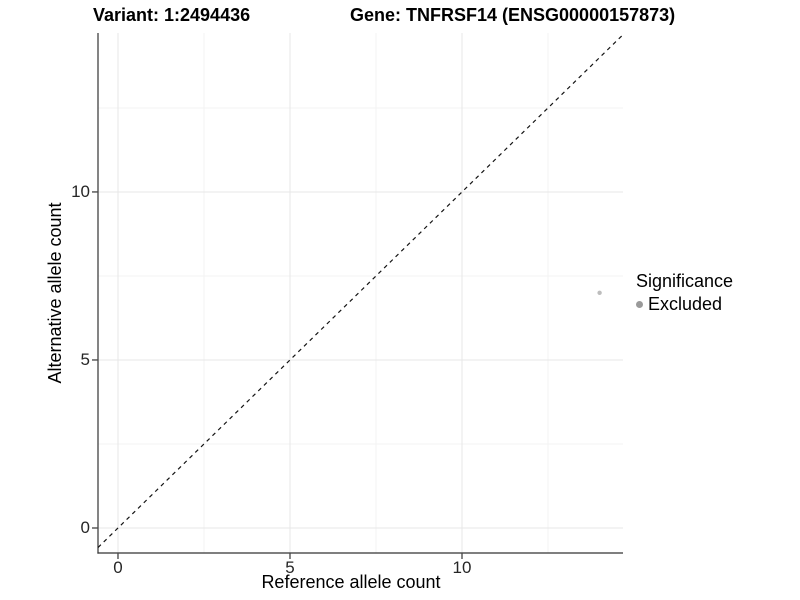 Image resolution: width=800 pixels, height=600 pixels. I want to click on data-point, so click(599, 292).